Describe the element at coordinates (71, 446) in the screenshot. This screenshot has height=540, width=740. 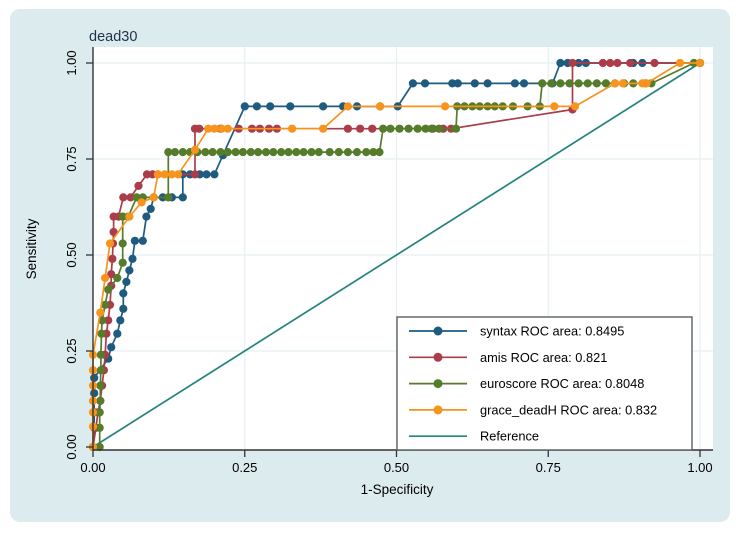
I see `y-tick-label: 0.00` at that location.